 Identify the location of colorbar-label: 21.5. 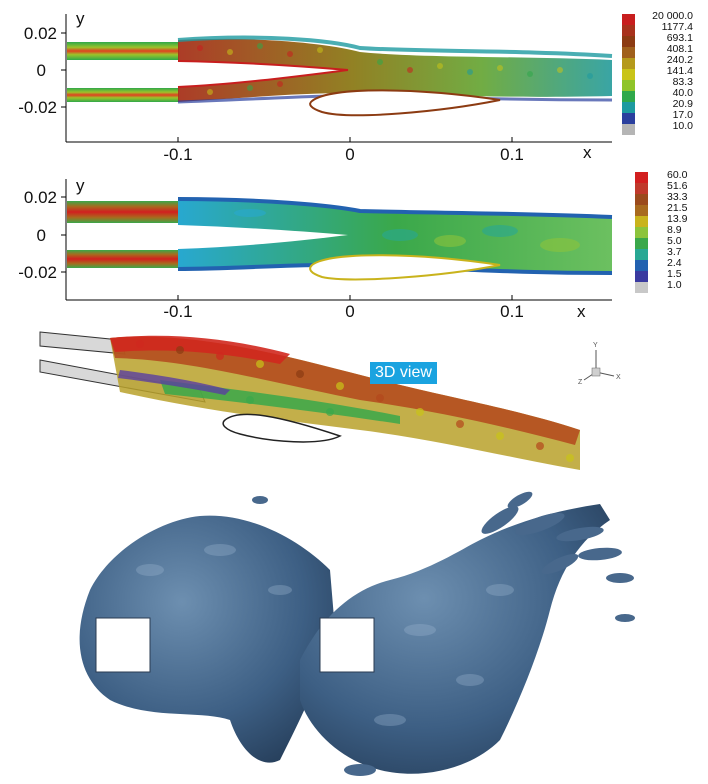
(677, 208).